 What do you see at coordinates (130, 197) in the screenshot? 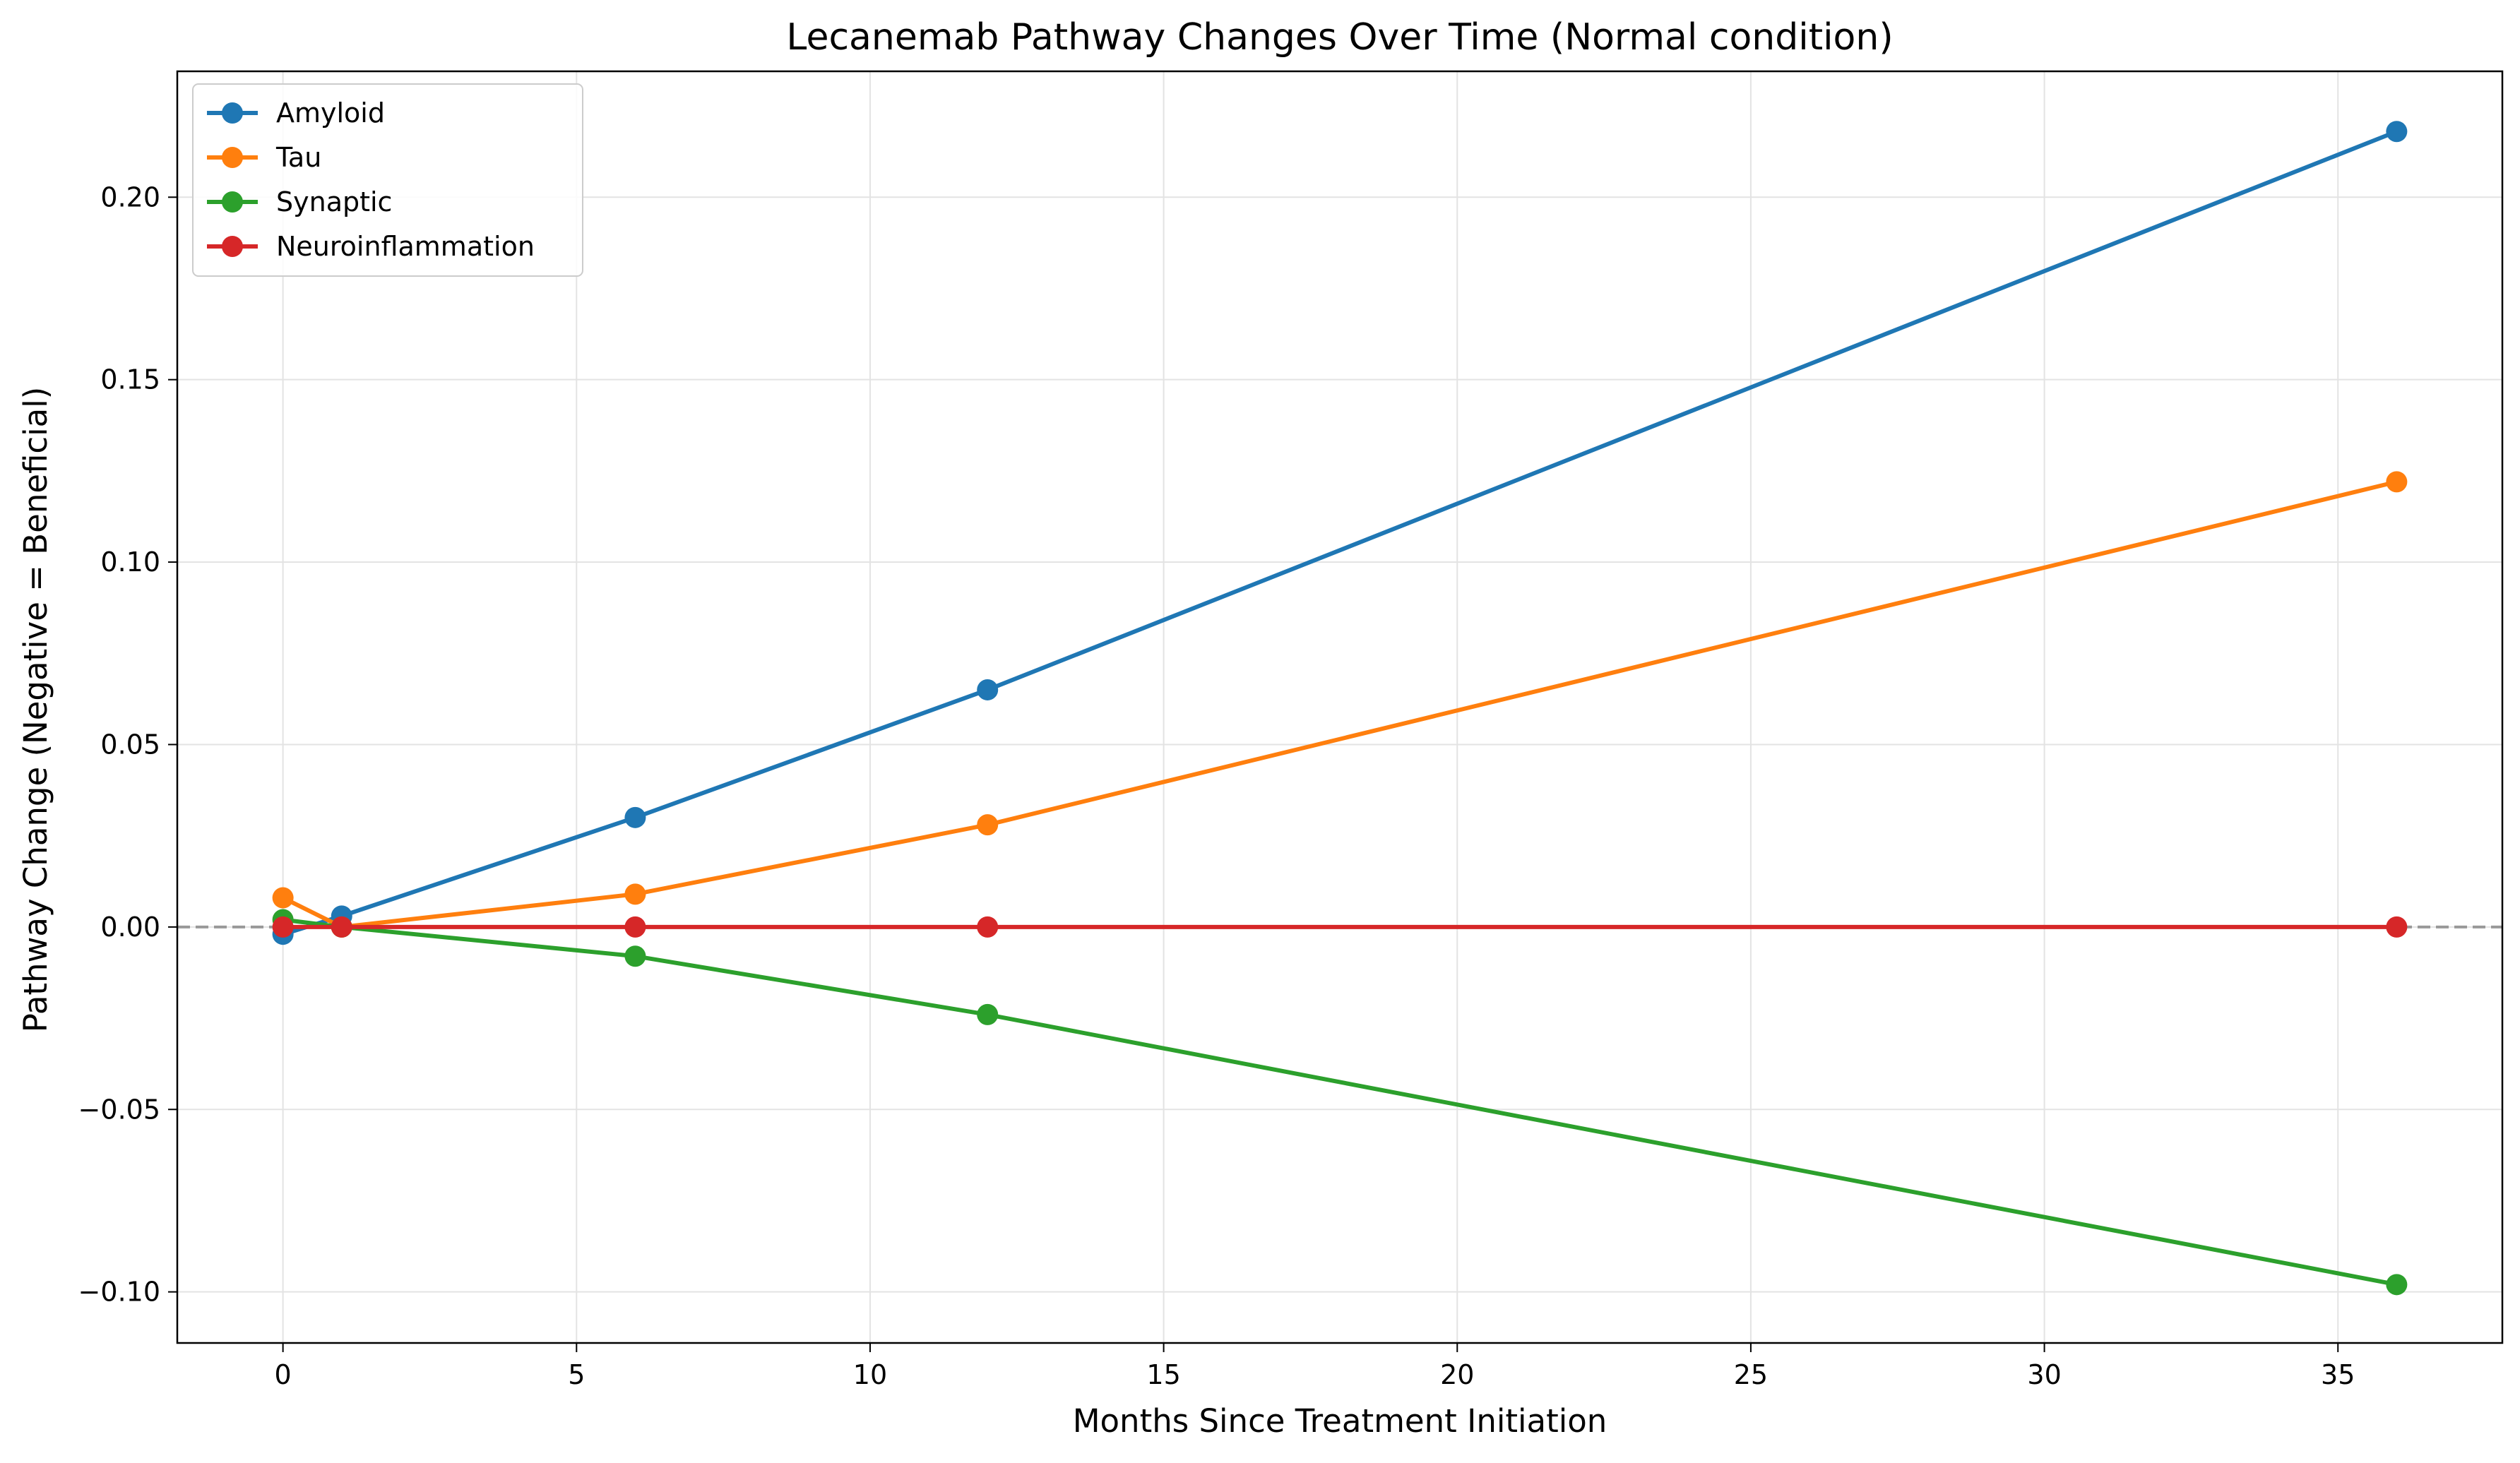
I see `y-tick-label: 0.20` at bounding box center [130, 197].